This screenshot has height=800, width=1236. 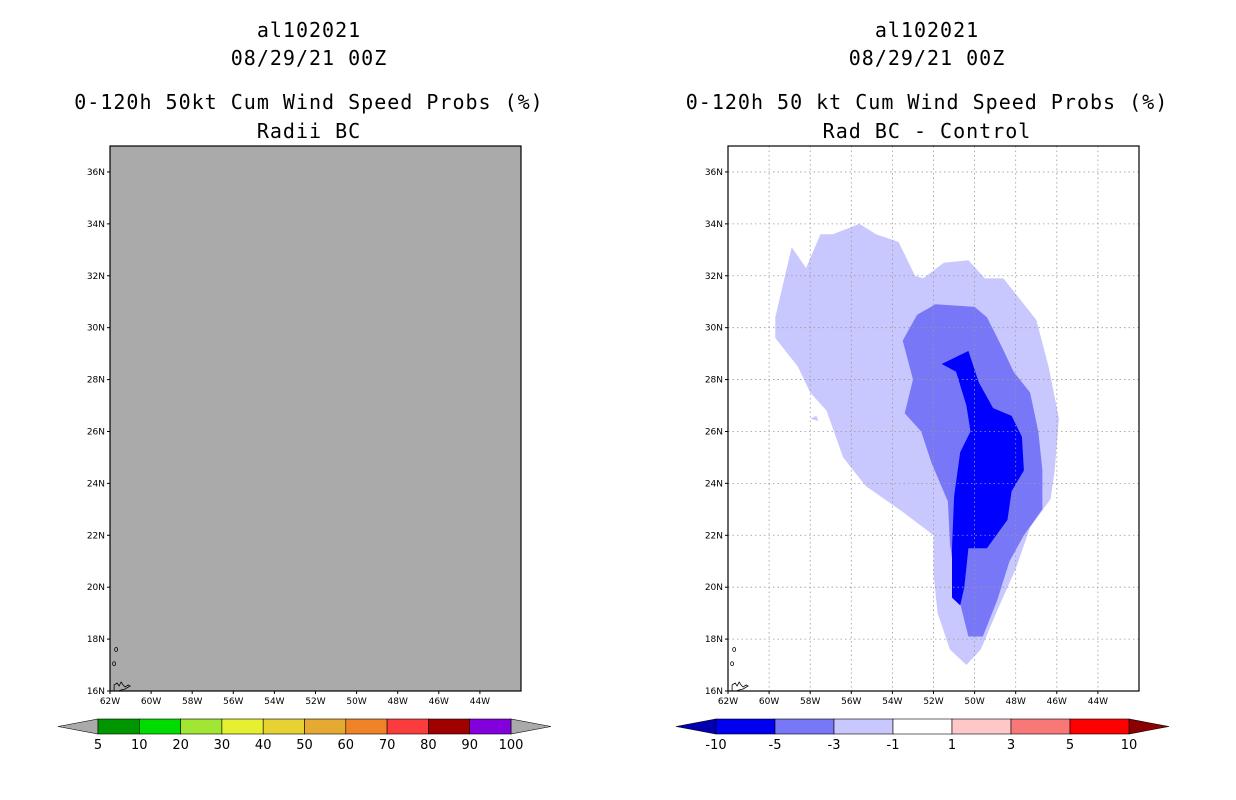 What do you see at coordinates (78, 726) in the screenshot?
I see `colorbar-under-arrow` at bounding box center [78, 726].